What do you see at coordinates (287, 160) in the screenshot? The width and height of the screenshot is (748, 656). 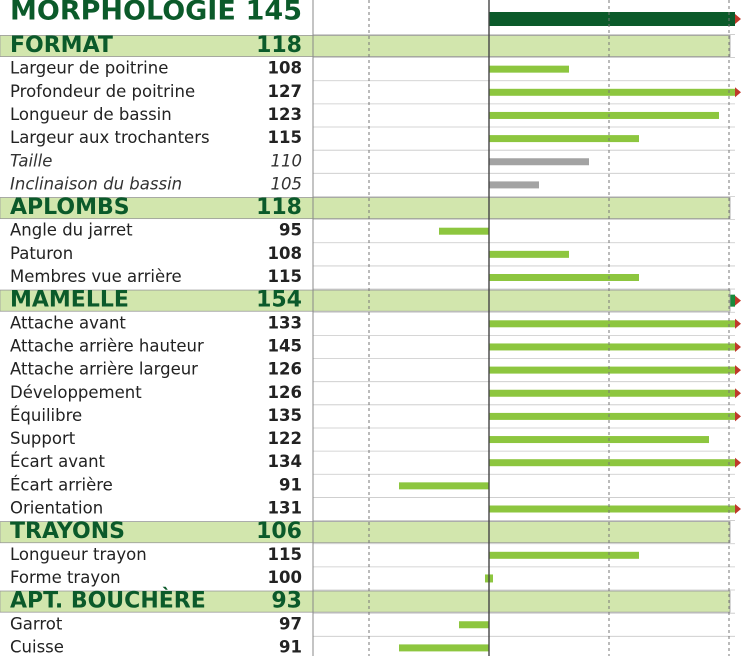 I see `row-value: 110` at bounding box center [287, 160].